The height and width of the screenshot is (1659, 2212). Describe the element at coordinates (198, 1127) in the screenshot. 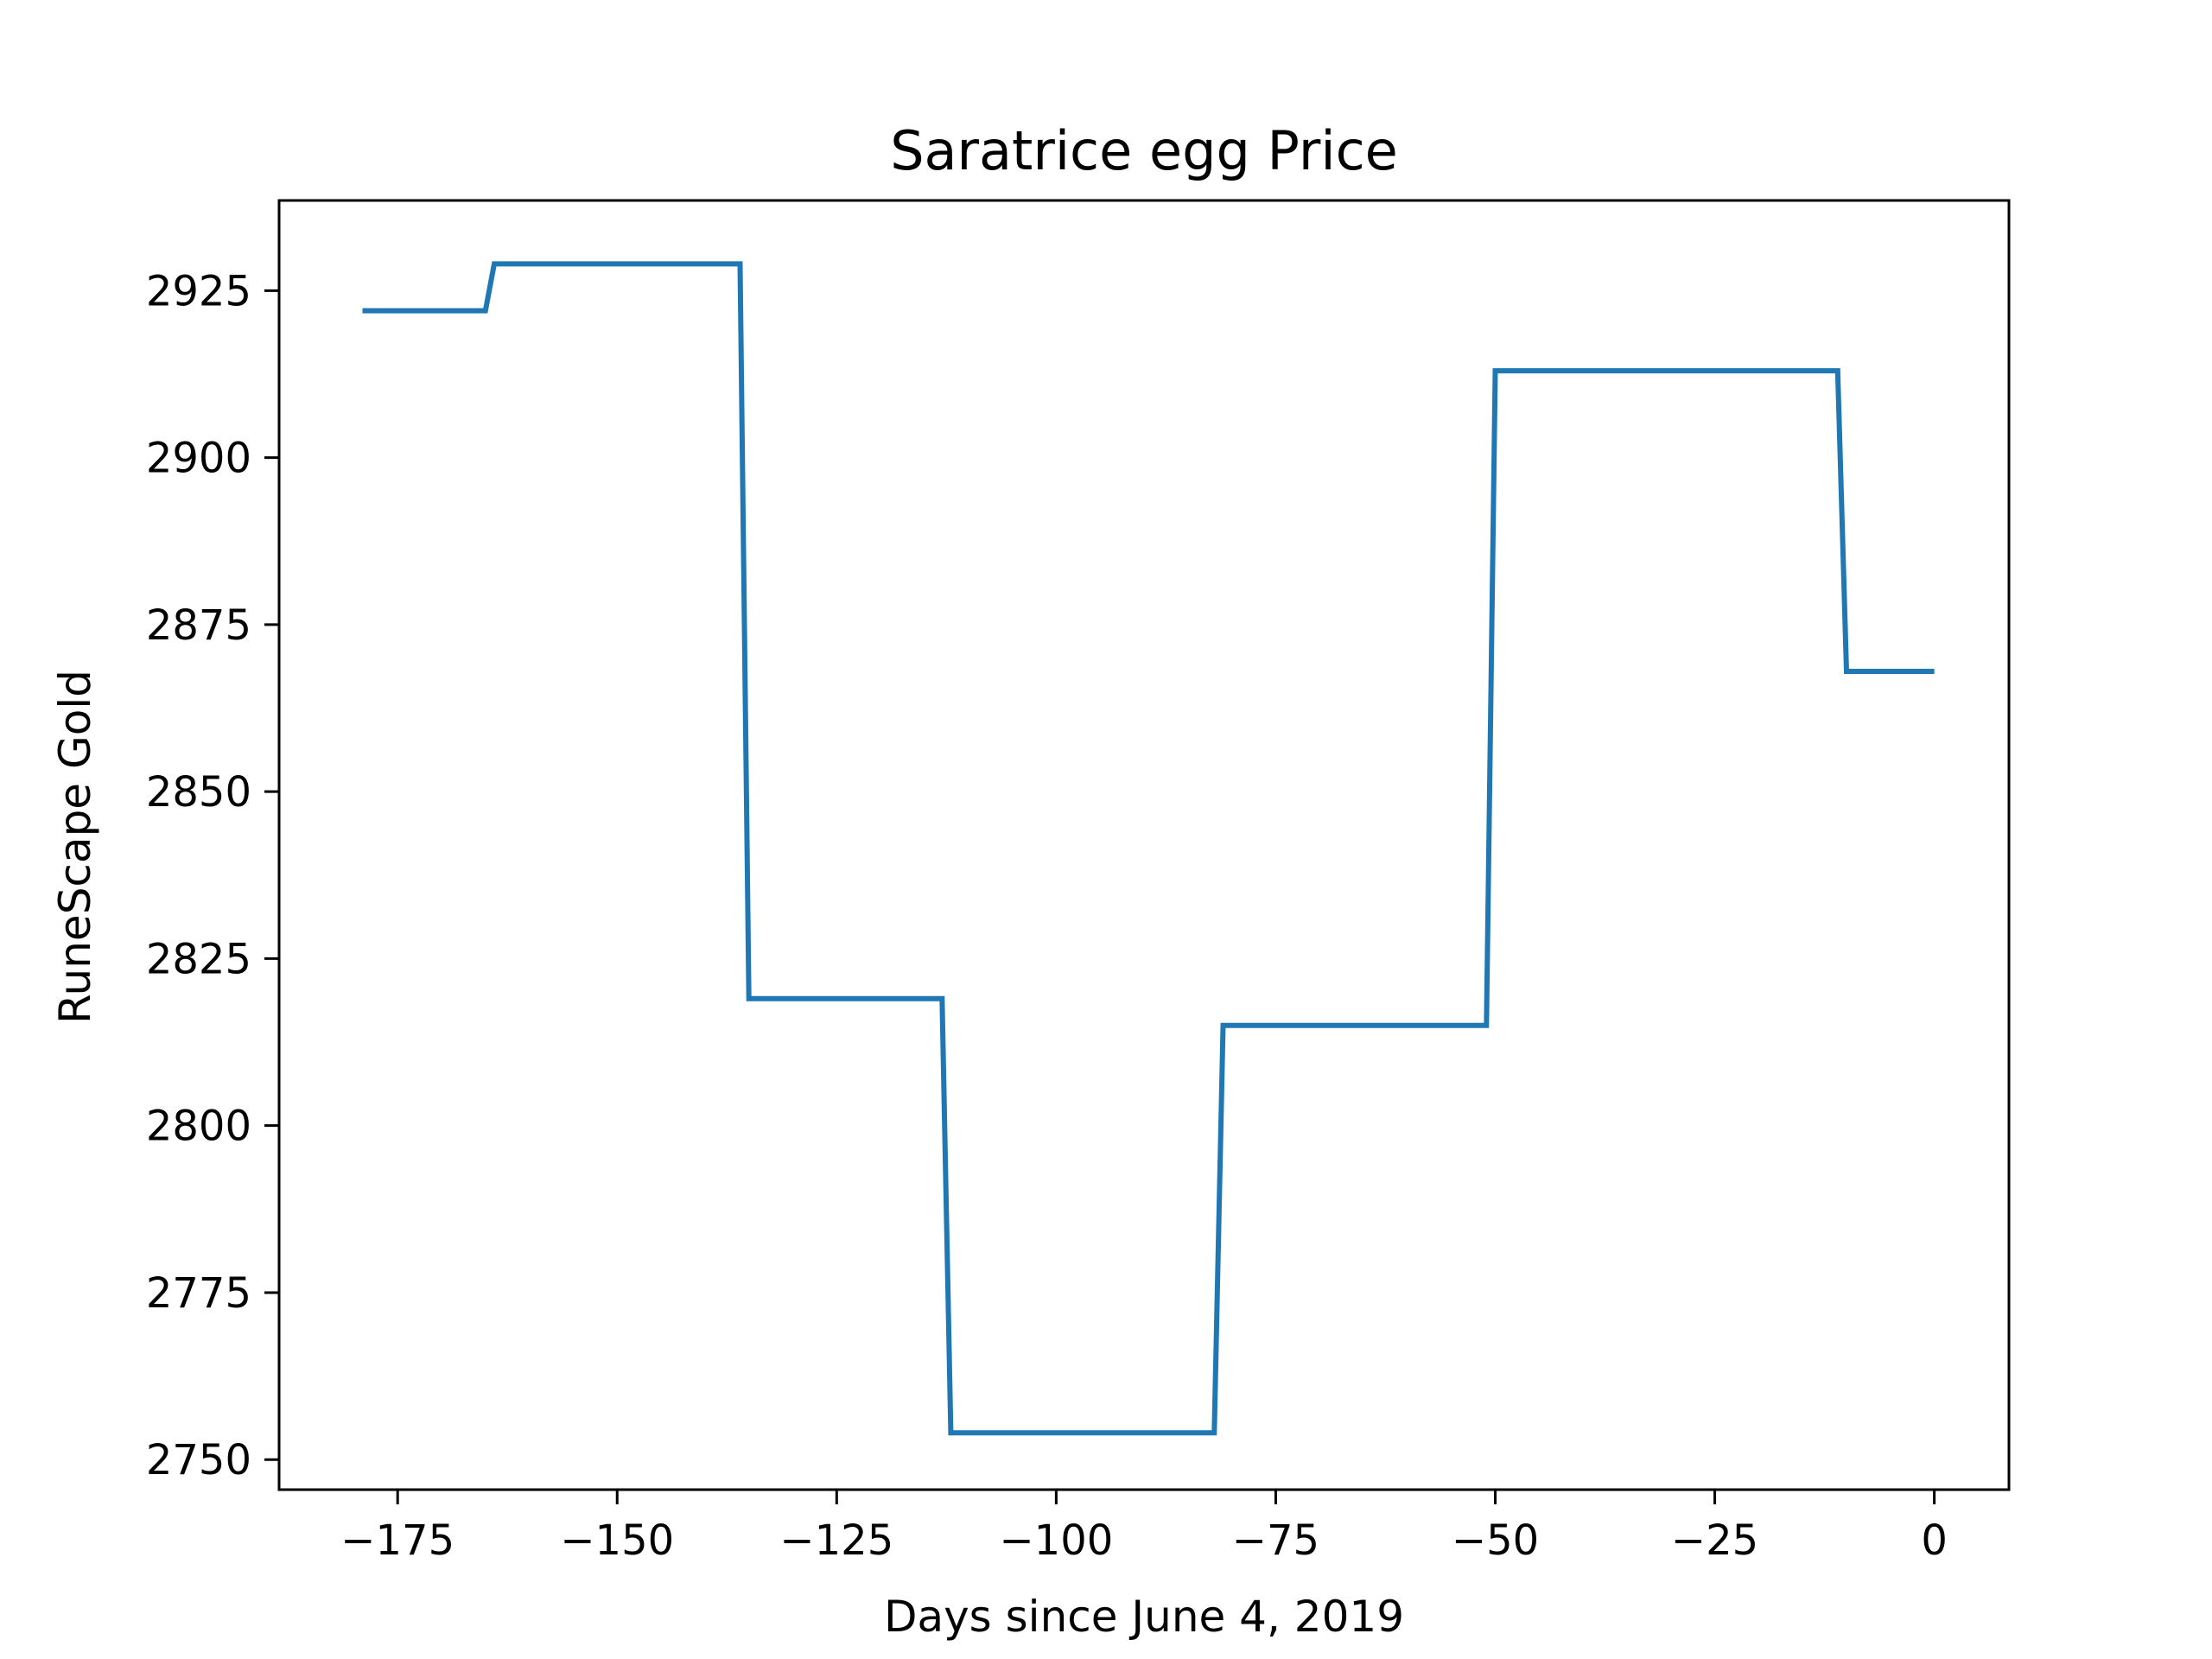

I see `y-tick-label: 2800` at that location.